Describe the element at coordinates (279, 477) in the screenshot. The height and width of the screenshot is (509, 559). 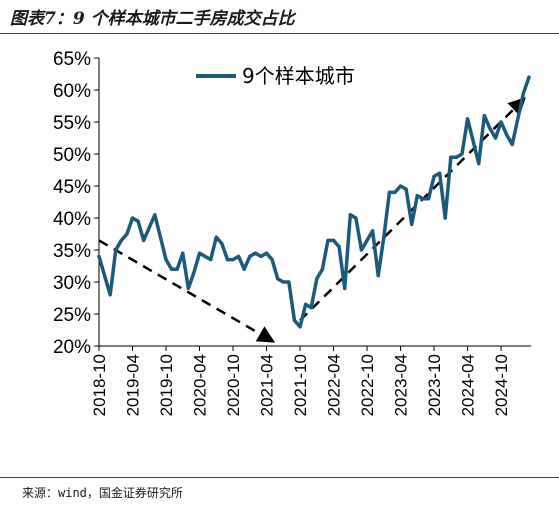
I see `source-divider` at that location.